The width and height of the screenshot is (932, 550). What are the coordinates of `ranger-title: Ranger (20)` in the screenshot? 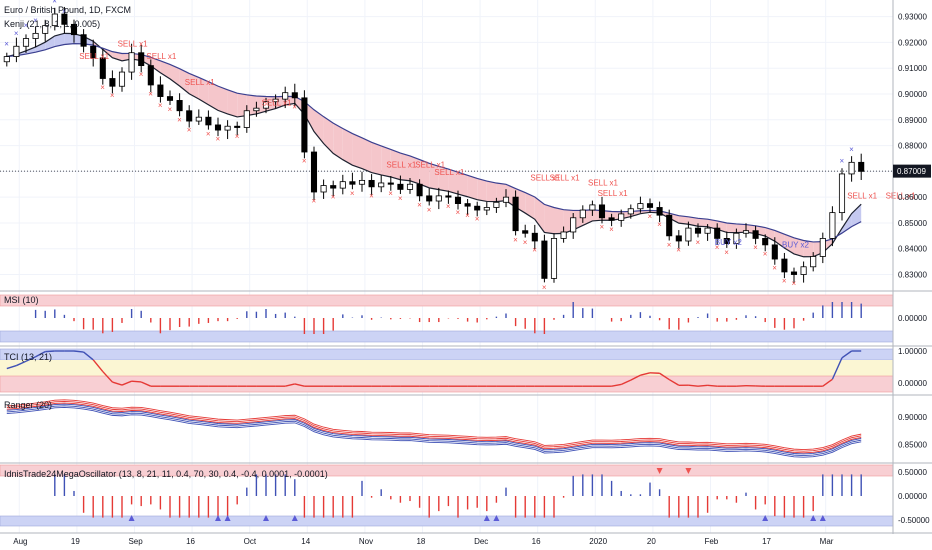 It's located at (28, 405).